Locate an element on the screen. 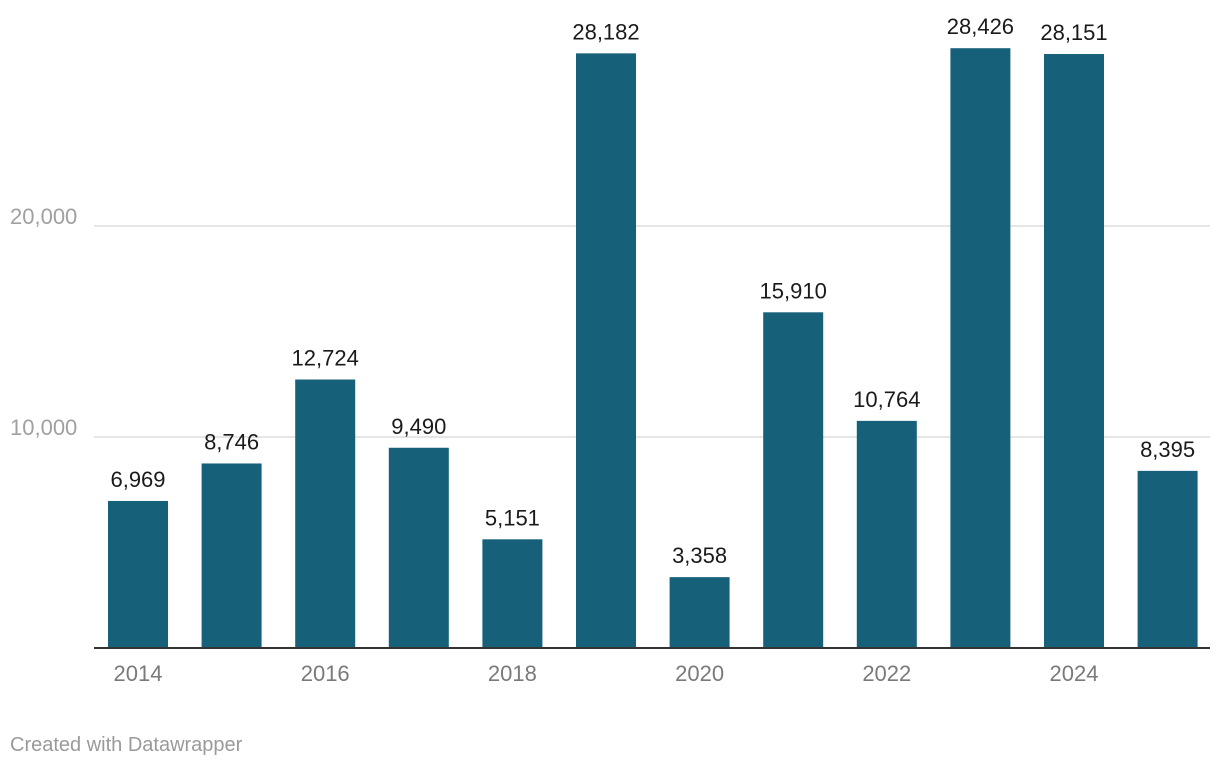 This screenshot has width=1220, height=770. value-label: 9,490 is located at coordinates (418, 426).